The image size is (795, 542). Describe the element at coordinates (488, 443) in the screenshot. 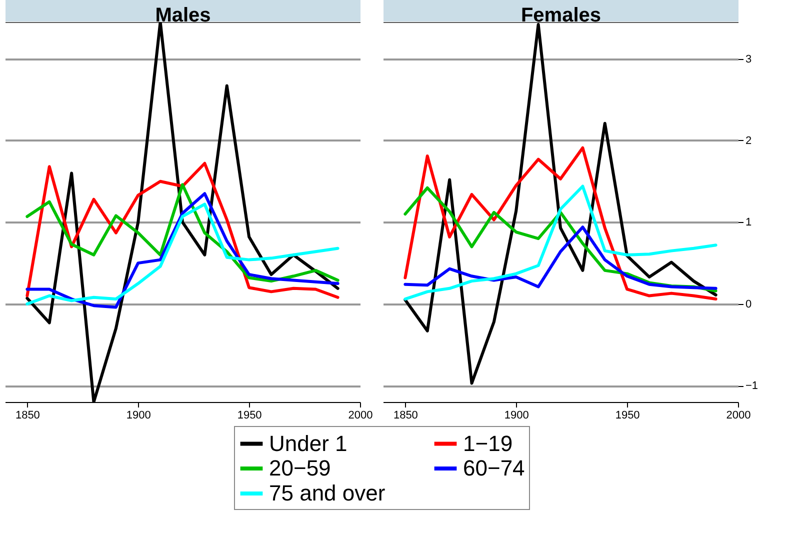

I see `legend-label: 1−19` at that location.